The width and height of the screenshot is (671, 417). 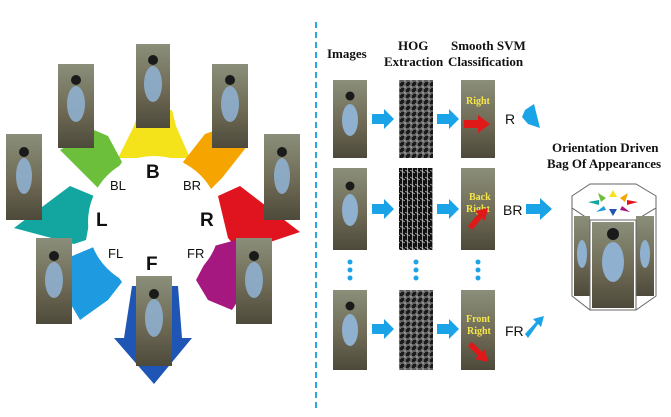 What do you see at coordinates (478, 319) in the screenshot?
I see `row3-thumb-text-1: Front` at bounding box center [478, 319].